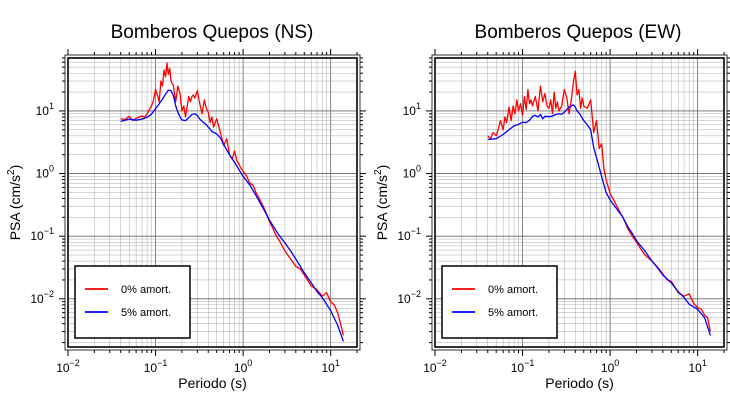 The image size is (730, 400). Describe the element at coordinates (212, 32) in the screenshot. I see `chart-title: Bomberos Quepos (NS)` at that location.